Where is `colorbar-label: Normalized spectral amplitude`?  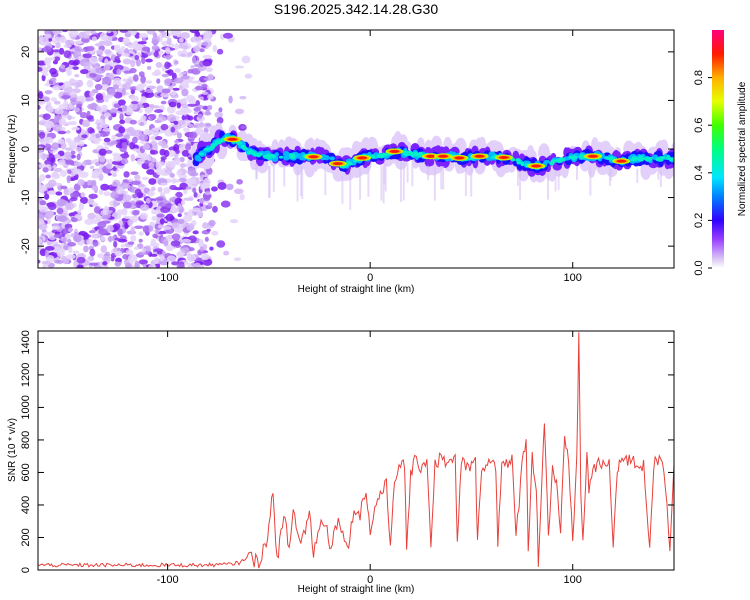
colorbar-label: Normalized spectral amplitude is located at coordinates (742, 148).